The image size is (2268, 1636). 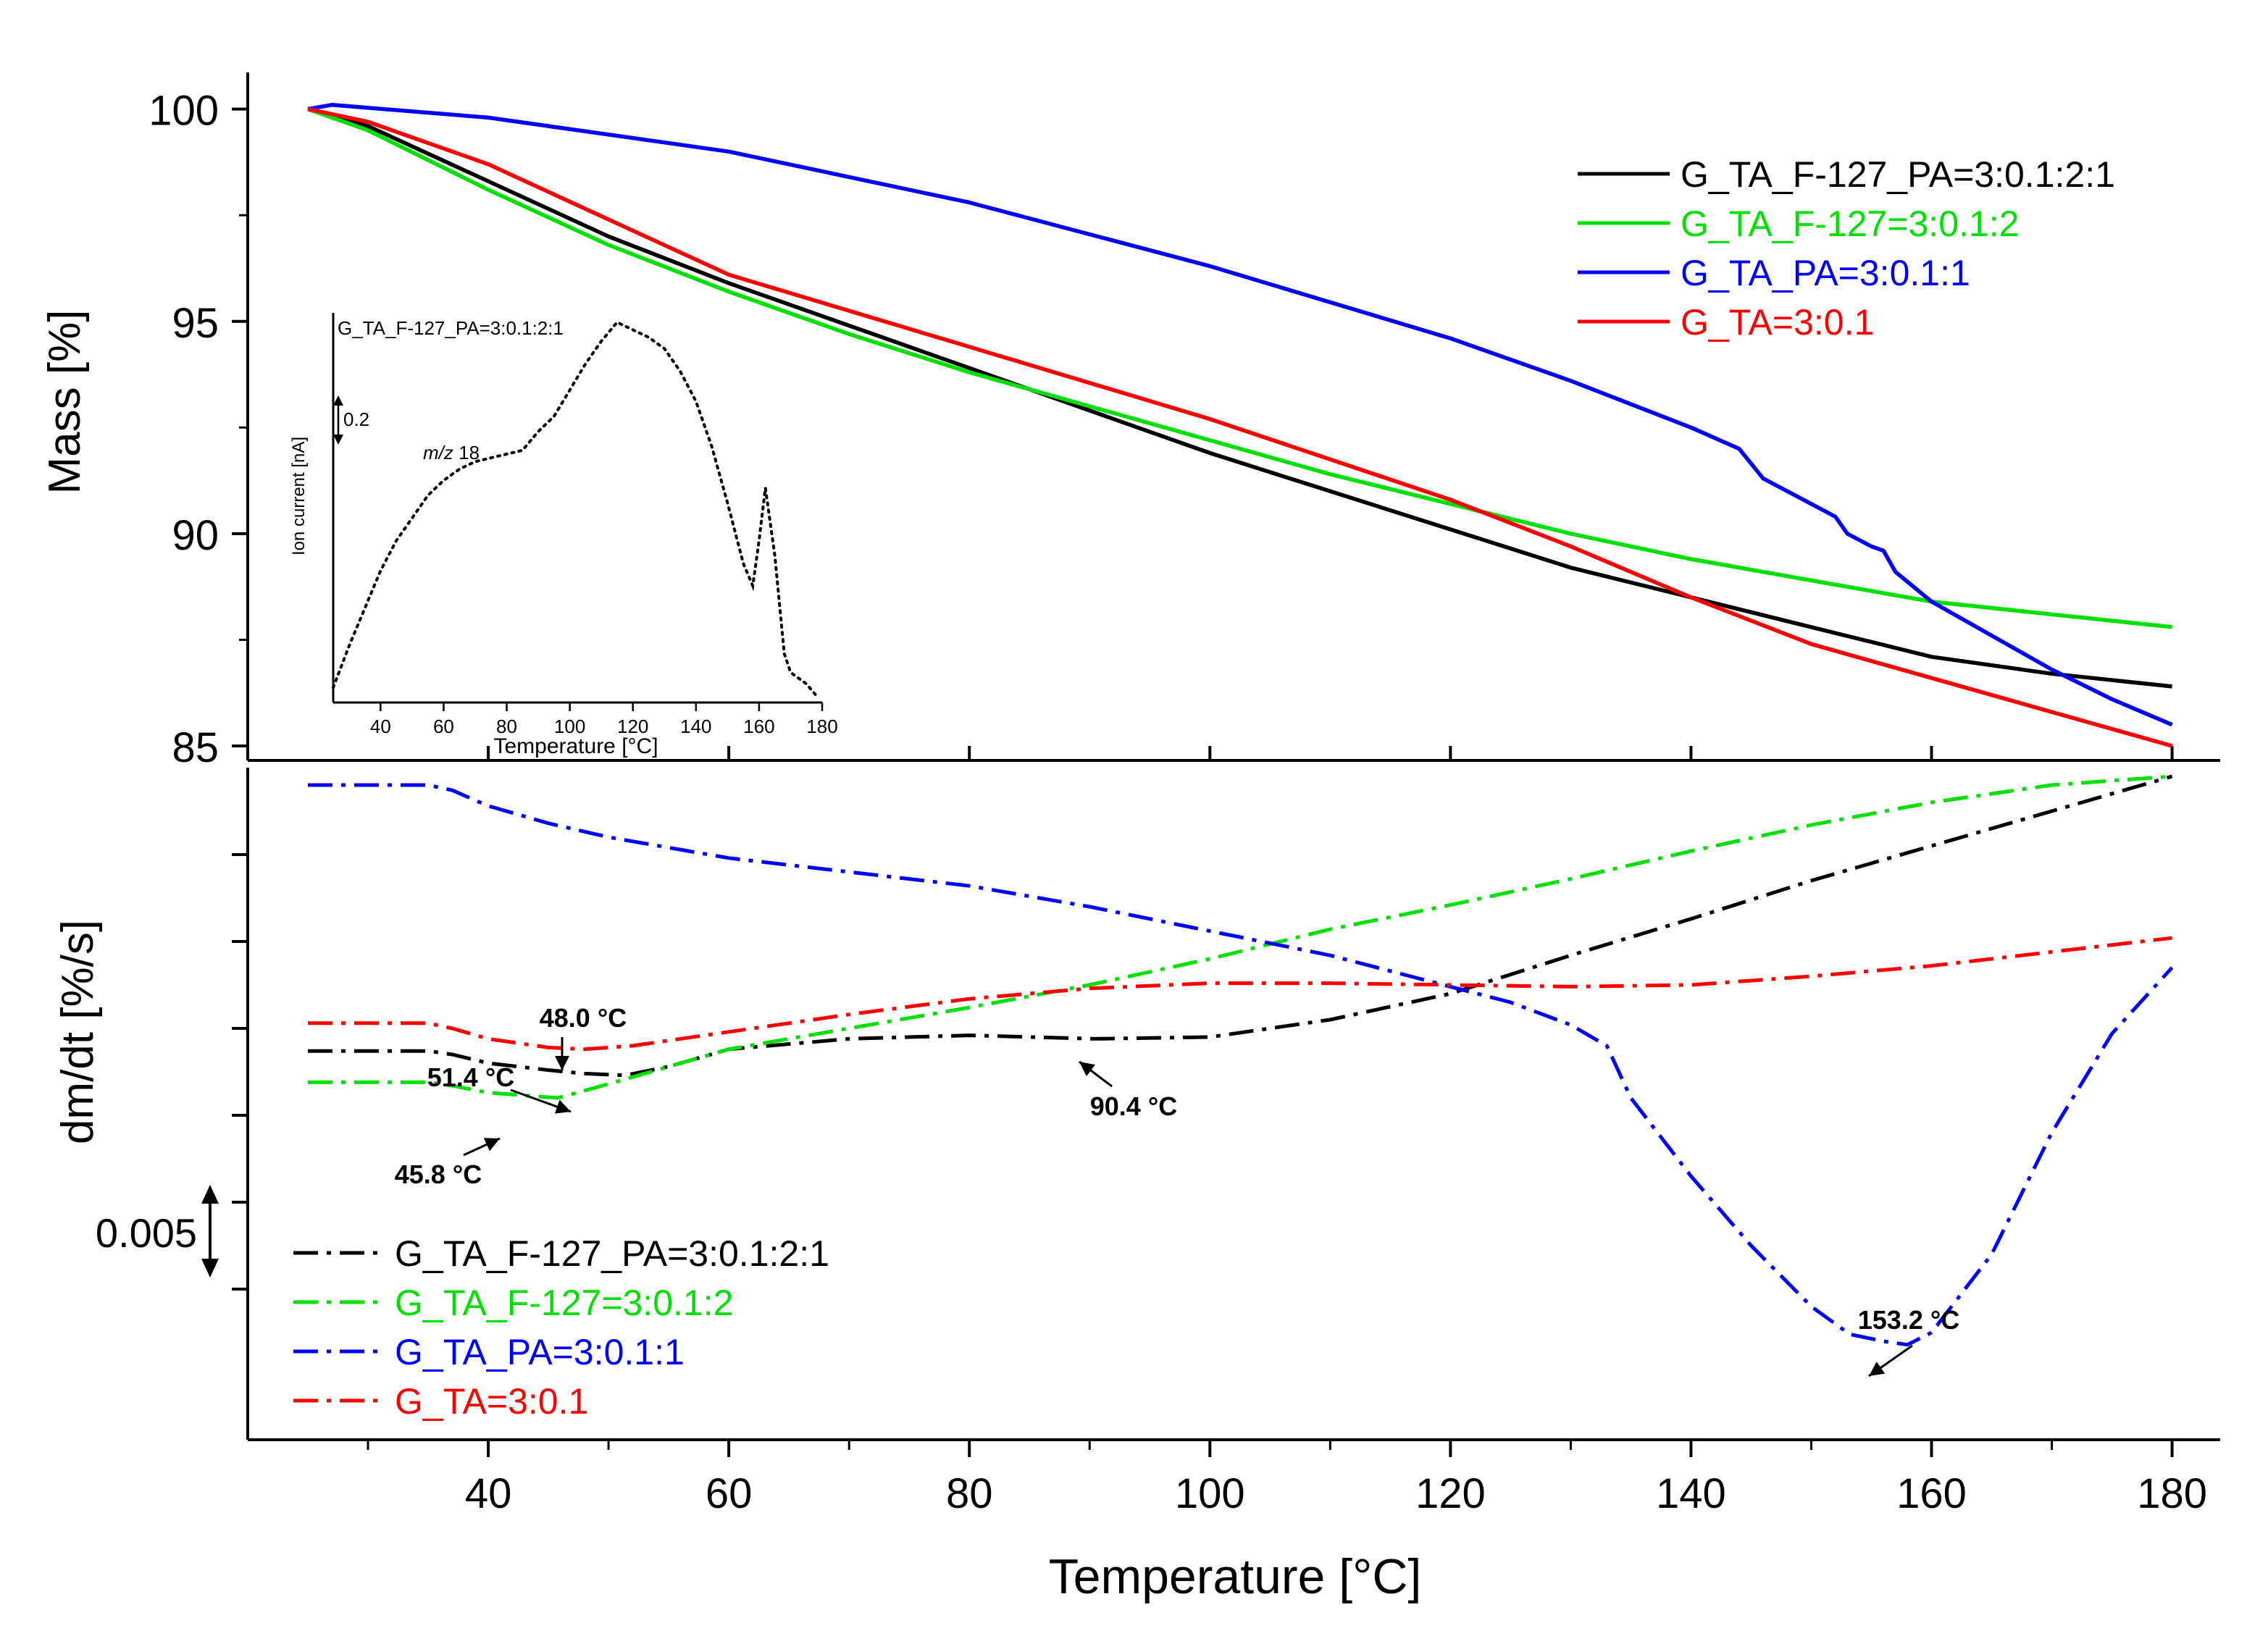 I want to click on dtg-legend-label: G_TA_F-127=3:0.1:2, so click(x=564, y=1303).